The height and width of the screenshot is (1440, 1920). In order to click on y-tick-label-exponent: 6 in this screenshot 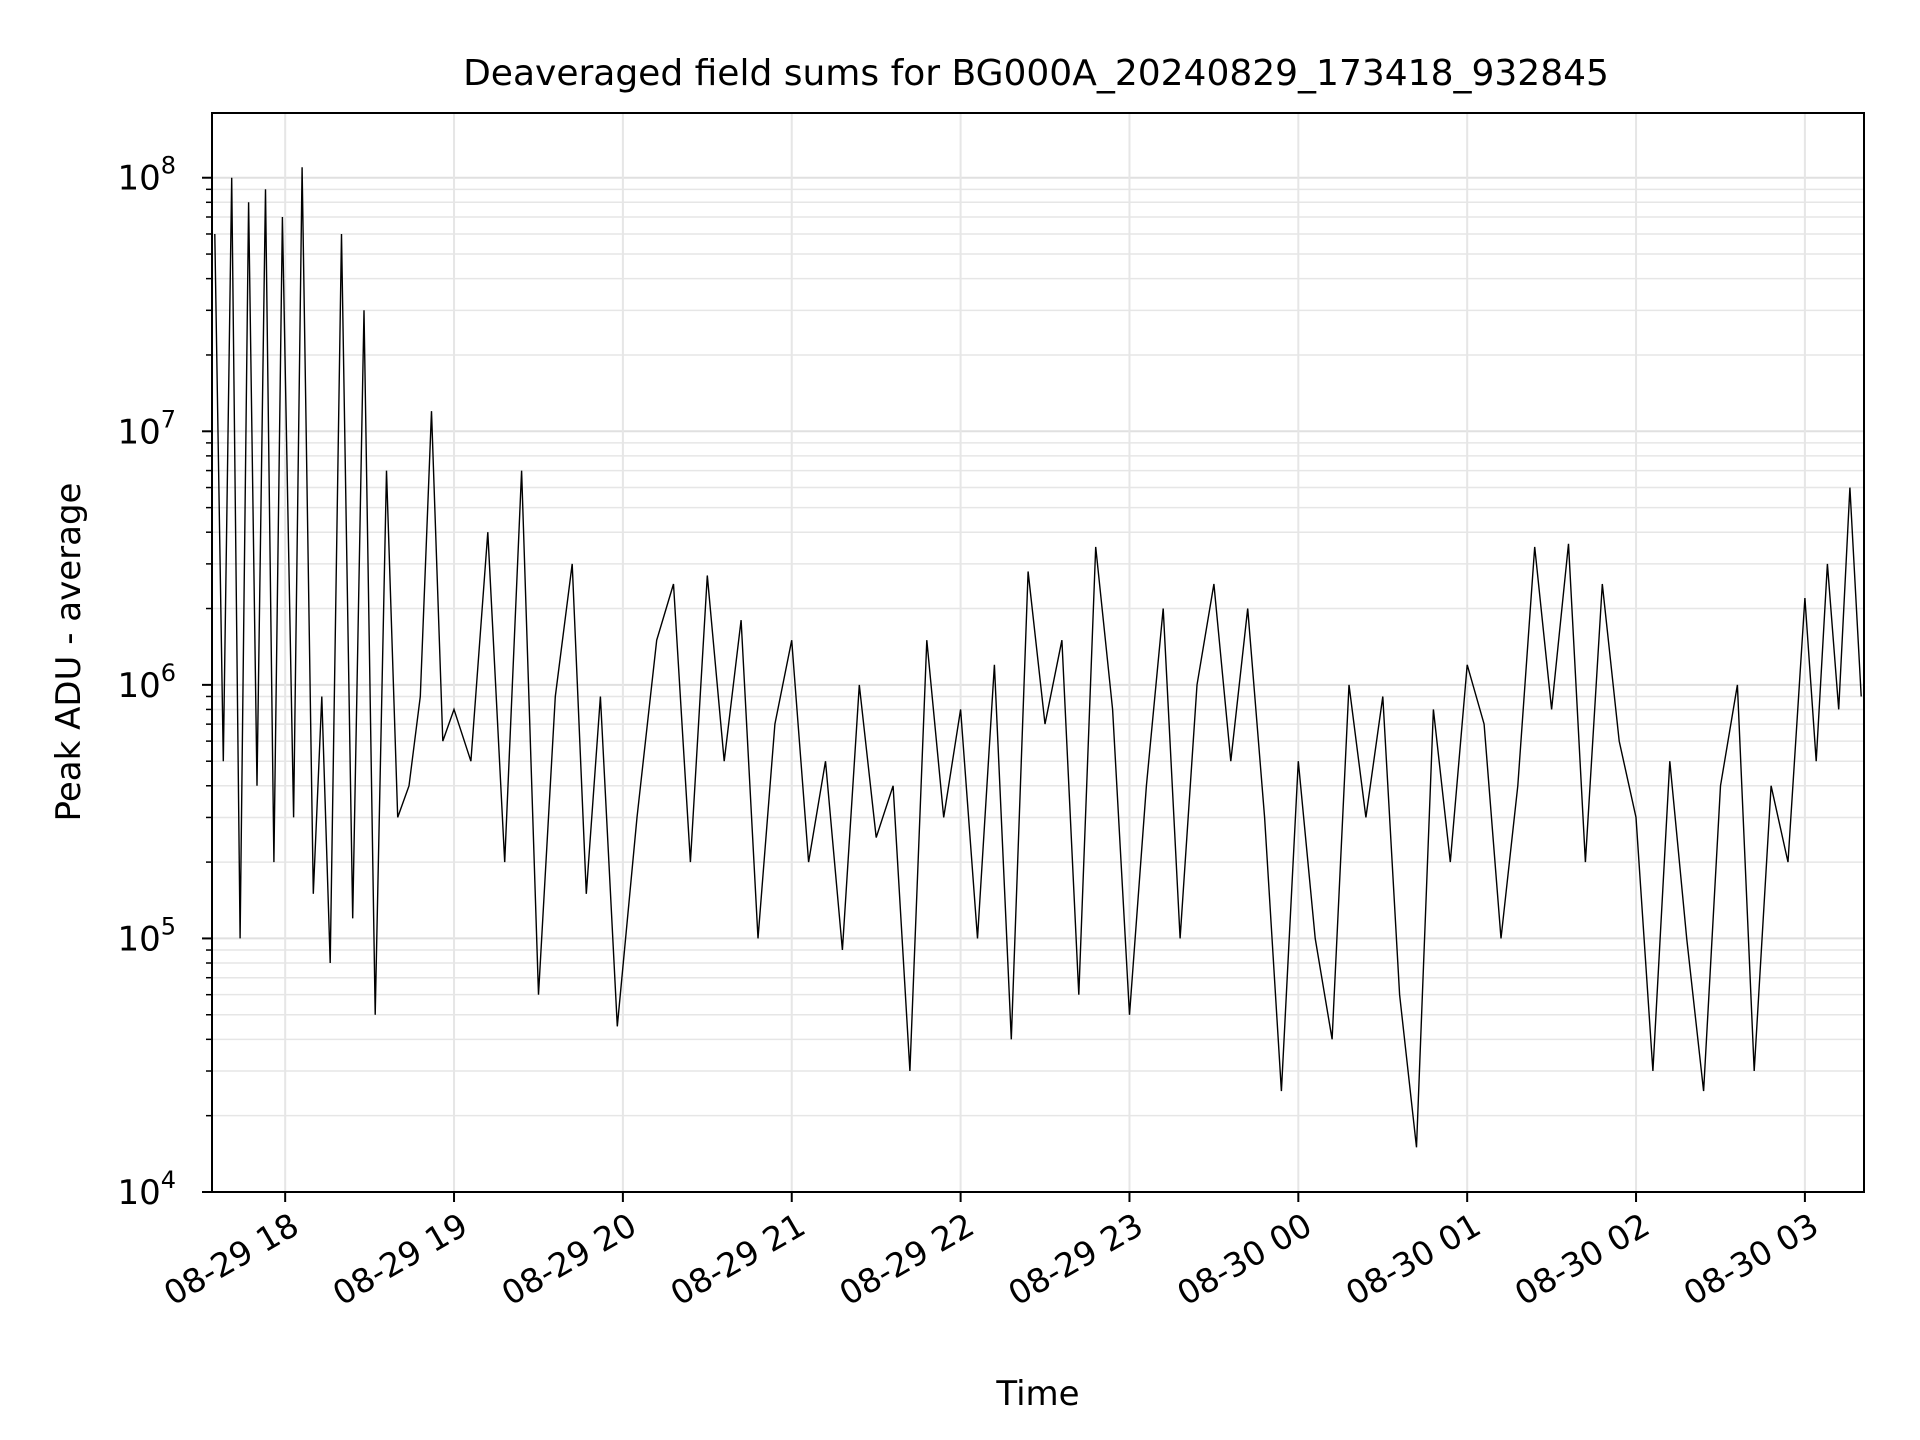, I will do `click(168, 673)`.